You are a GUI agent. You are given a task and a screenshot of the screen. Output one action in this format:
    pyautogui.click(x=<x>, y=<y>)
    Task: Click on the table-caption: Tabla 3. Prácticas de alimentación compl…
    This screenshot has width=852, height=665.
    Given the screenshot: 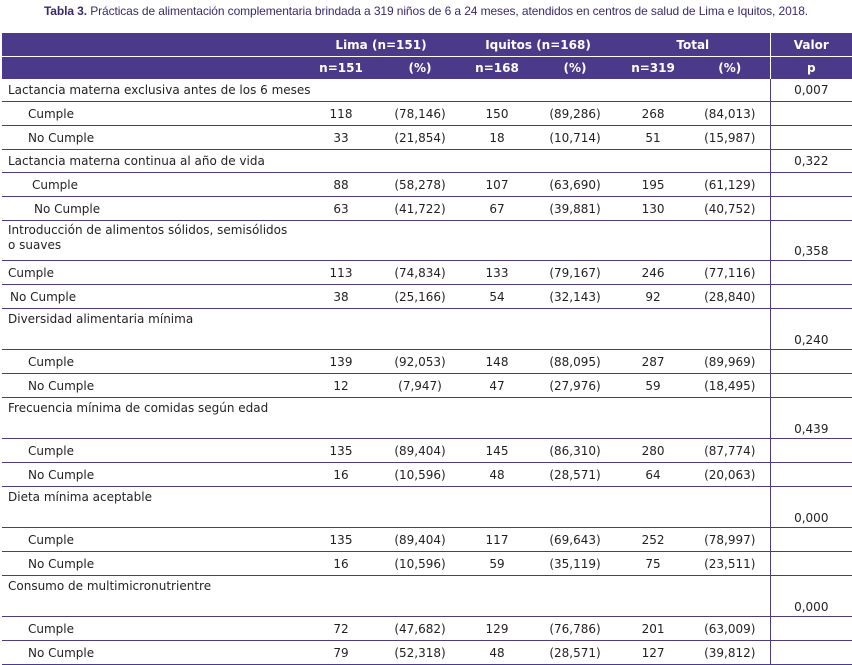 What is the action you would take?
    pyautogui.click(x=426, y=11)
    